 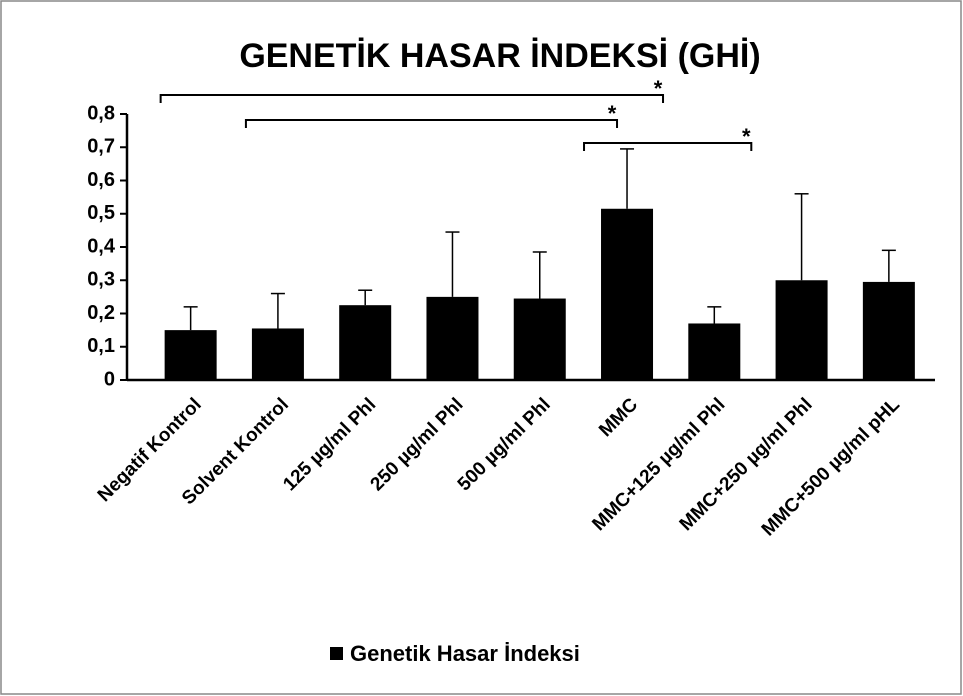 I want to click on y-tick-label: 0,7, so click(x=101, y=147).